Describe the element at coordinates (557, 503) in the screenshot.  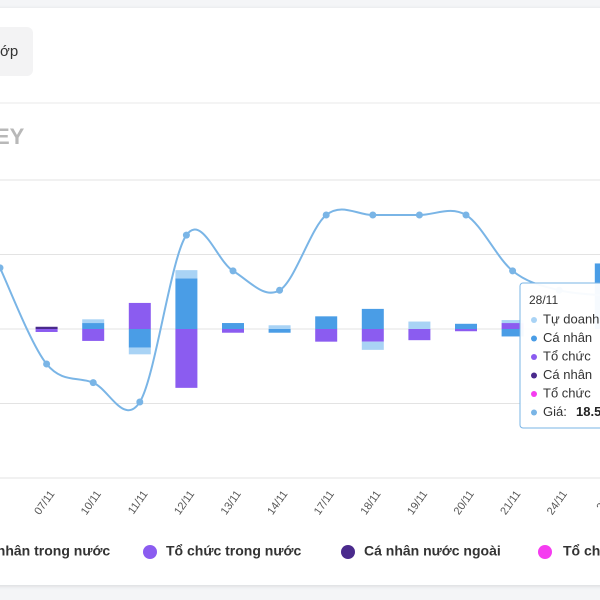
I see `x-tick-label: 24/11` at that location.